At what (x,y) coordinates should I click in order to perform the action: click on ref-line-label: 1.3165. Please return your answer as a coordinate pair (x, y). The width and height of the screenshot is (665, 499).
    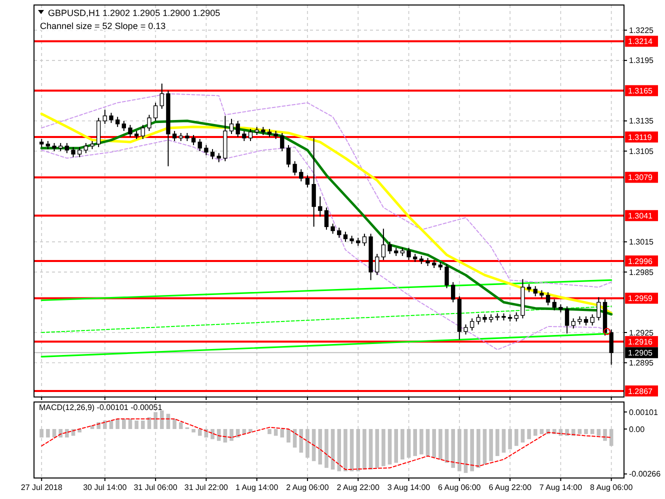
    Looking at the image, I should click on (641, 91).